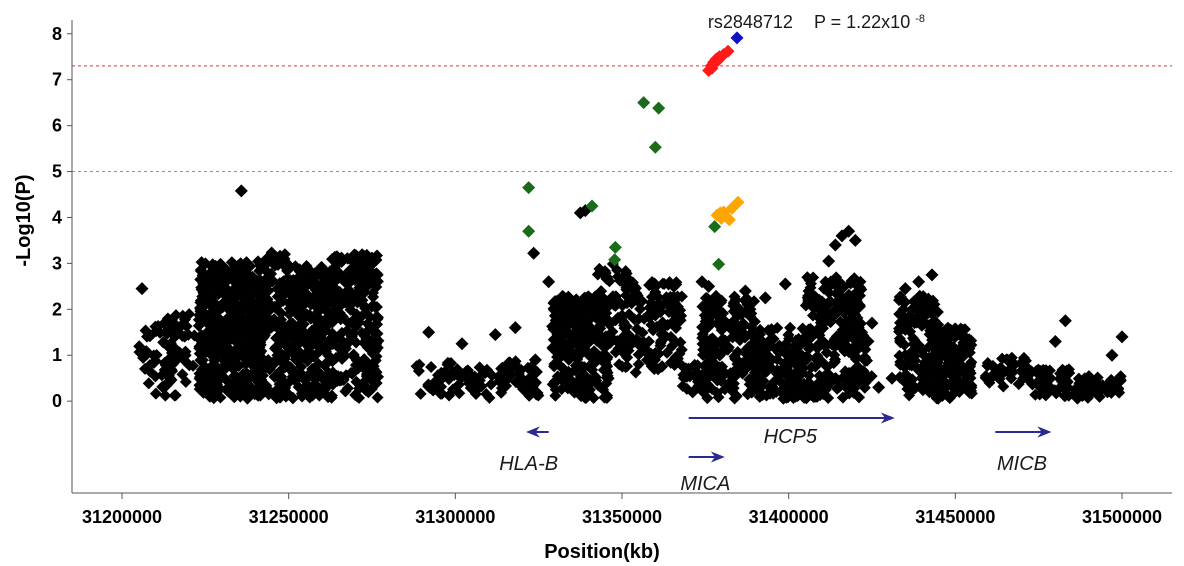 This screenshot has width=1184, height=566. Describe the element at coordinates (721, 218) in the screenshot. I see `snp-point-orange` at that location.